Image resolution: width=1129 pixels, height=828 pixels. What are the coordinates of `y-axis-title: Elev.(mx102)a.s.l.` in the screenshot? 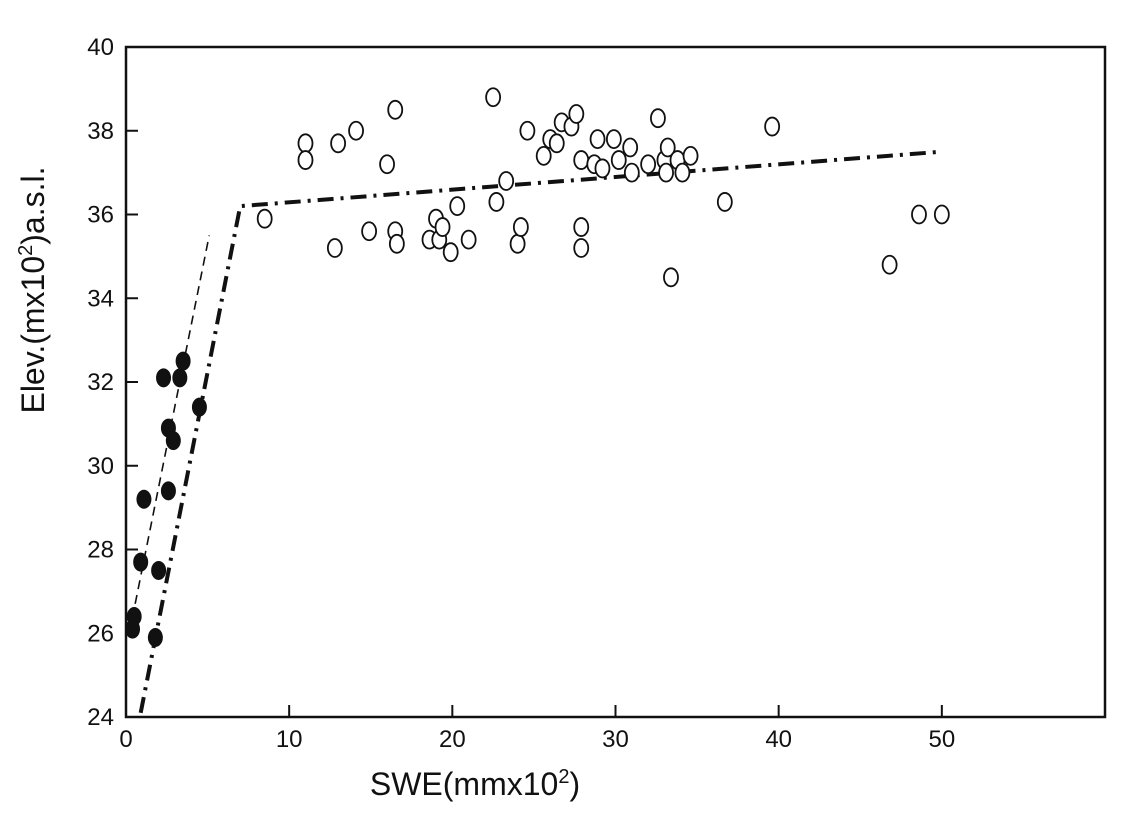 It's located at (33, 289).